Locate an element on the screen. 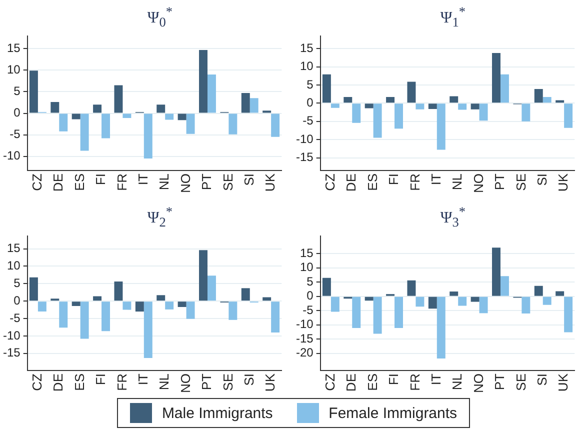  y-tick-label: -15 is located at coordinates (305, 338).